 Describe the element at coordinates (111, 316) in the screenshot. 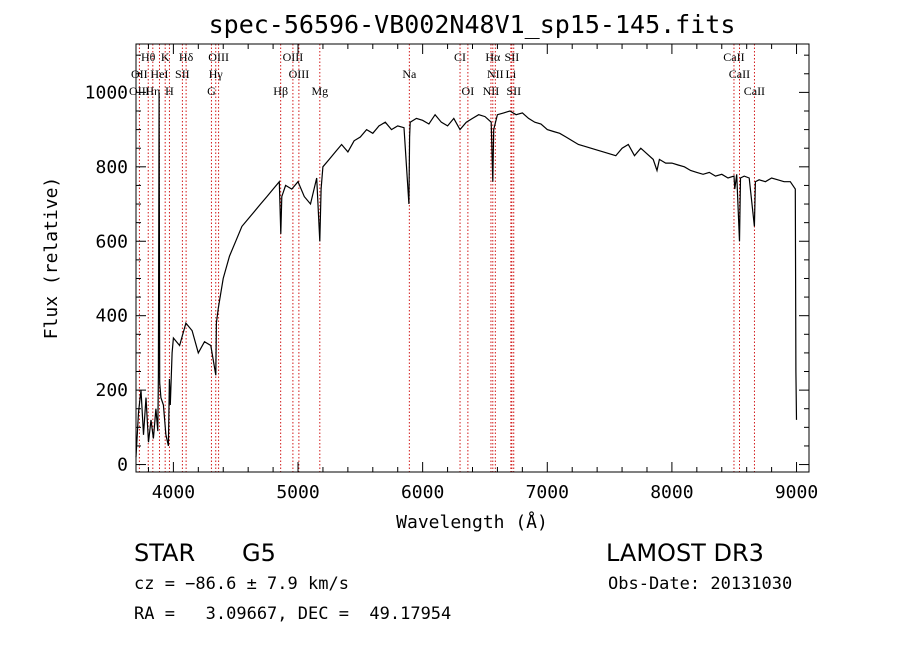

I see `y-tick-label: 400` at that location.